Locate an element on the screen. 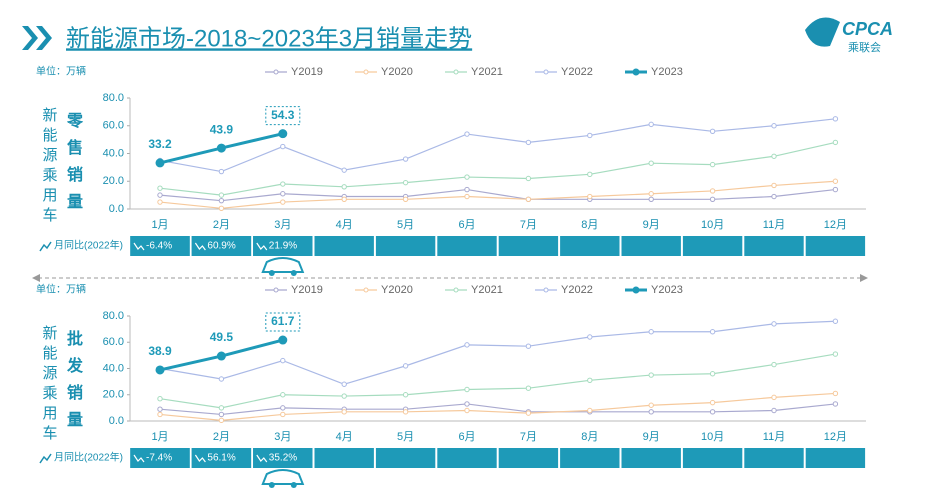  x-tick-label: 5月 is located at coordinates (405, 437).